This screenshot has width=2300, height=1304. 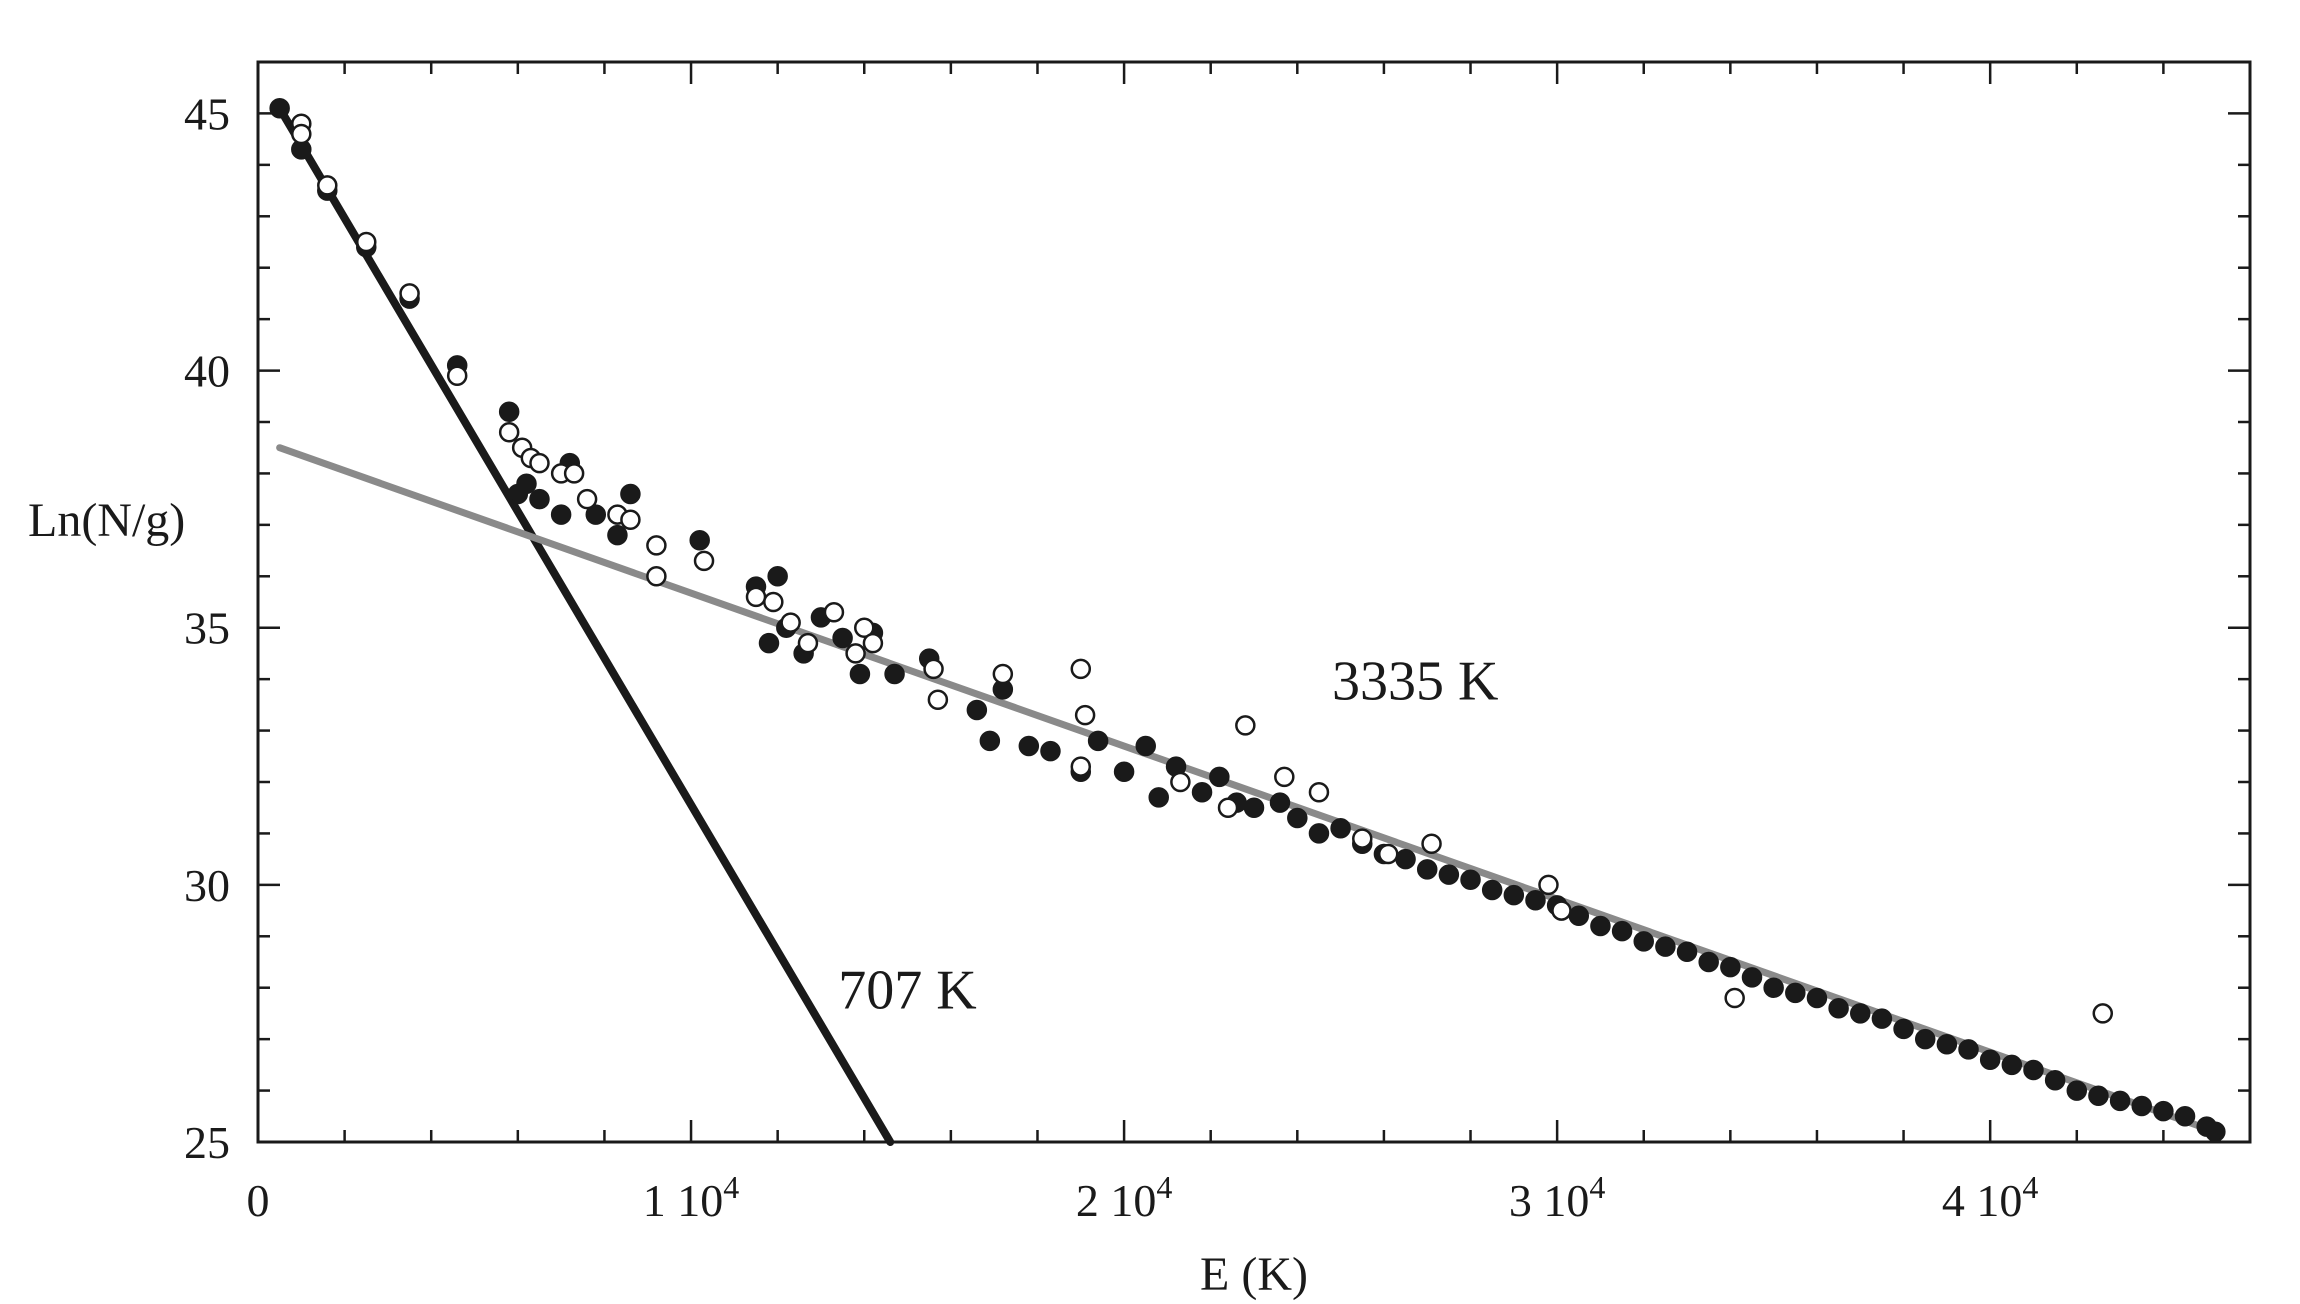 What do you see at coordinates (907, 990) in the screenshot?
I see `line-annotation: 707 K` at bounding box center [907, 990].